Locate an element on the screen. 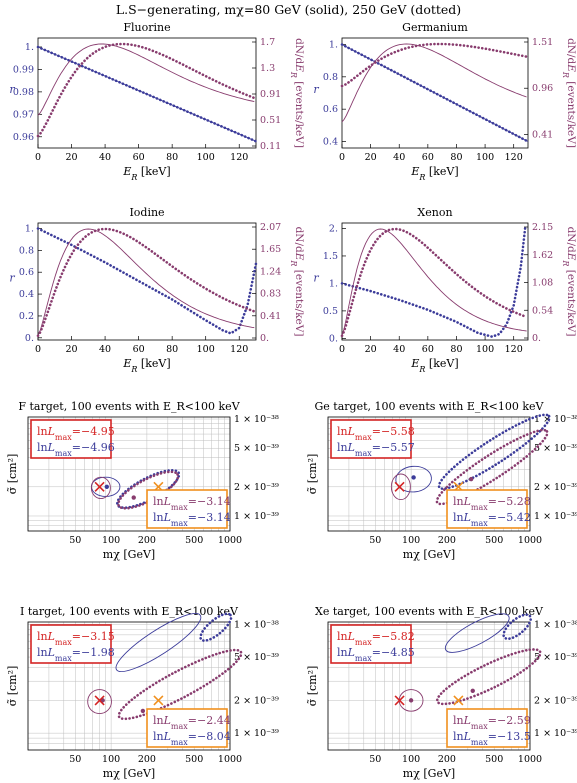 The width and height of the screenshot is (577, 783). likelihood-value: lnLmax=−8.04 is located at coordinates (192, 738).